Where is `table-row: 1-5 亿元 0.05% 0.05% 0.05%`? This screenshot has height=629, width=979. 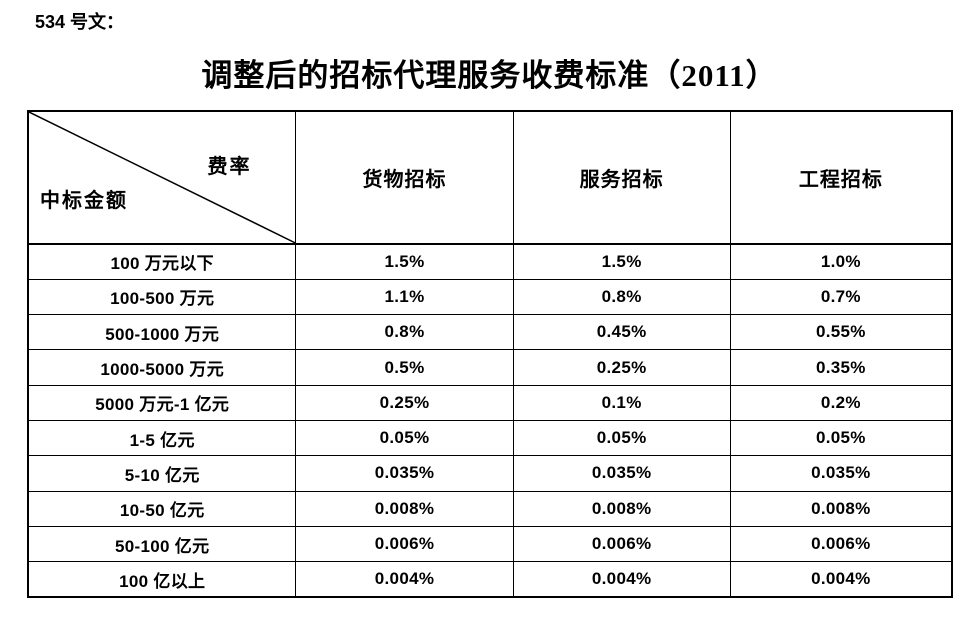 table-row: 1-5 亿元 0.05% 0.05% 0.05% is located at coordinates (490, 438).